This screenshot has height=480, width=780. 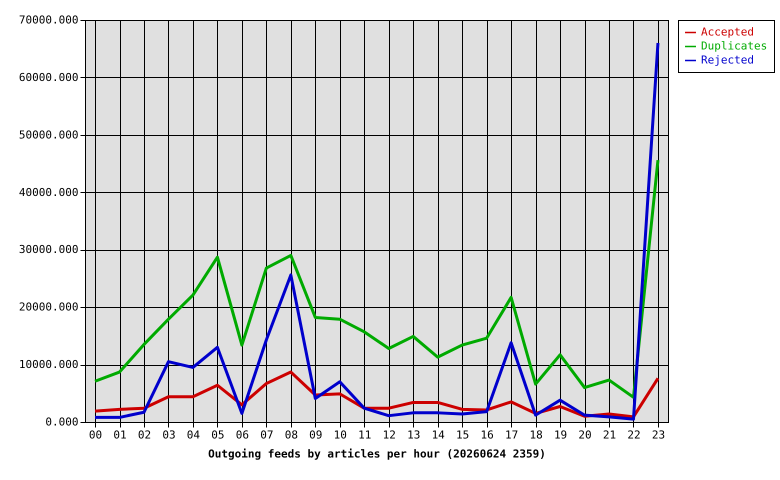 What do you see at coordinates (659, 435) in the screenshot?
I see `x-tick-label: 23` at bounding box center [659, 435].